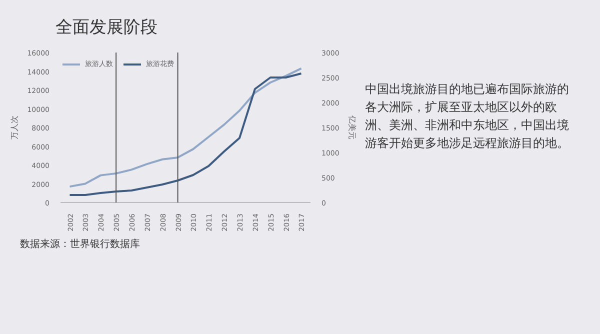  I want to click on source-note: 数据来源：世界银行数据库, so click(80, 245).